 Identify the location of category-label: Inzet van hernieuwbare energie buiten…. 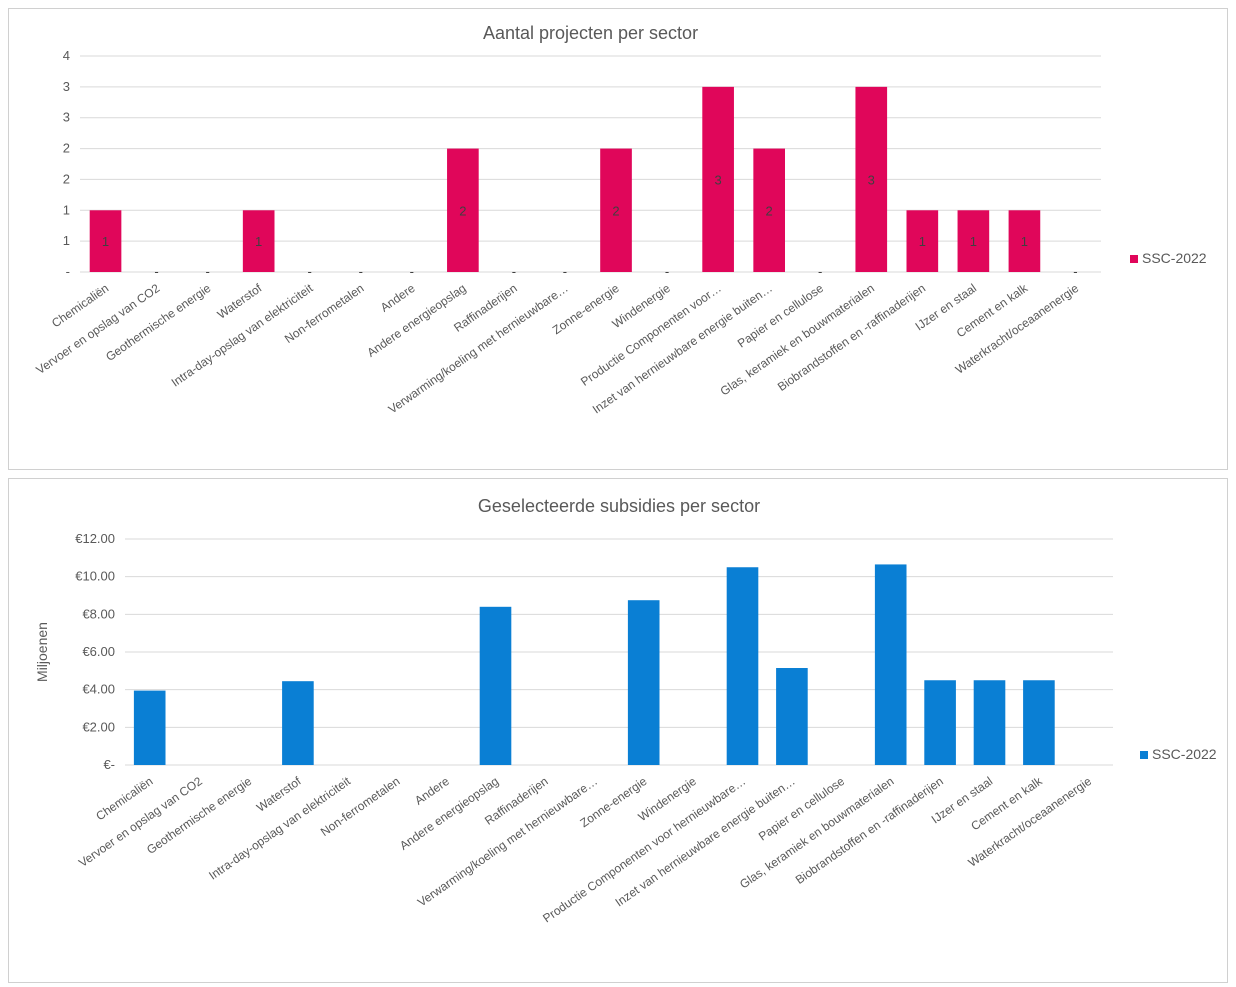
(705, 841).